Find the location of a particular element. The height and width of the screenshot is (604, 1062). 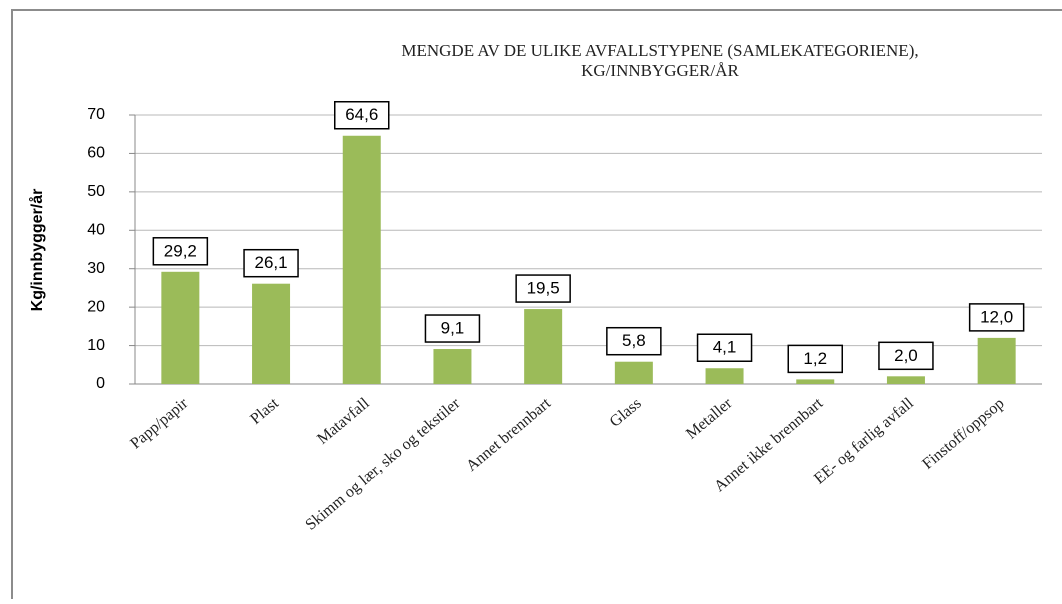

data-label: 29,2 is located at coordinates (180, 250).